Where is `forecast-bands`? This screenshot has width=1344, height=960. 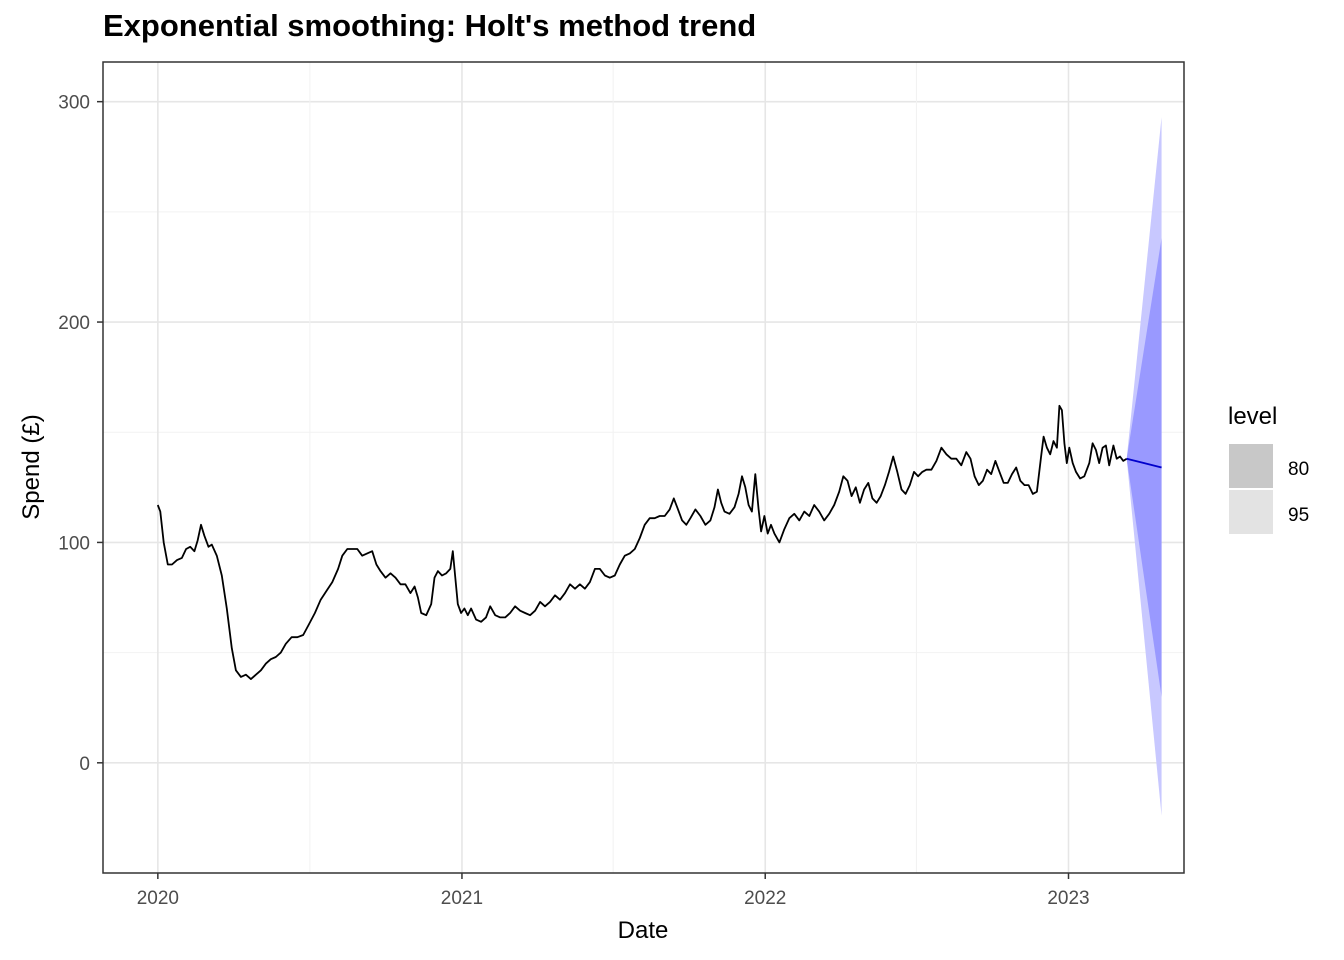
forecast-bands is located at coordinates (1144, 466).